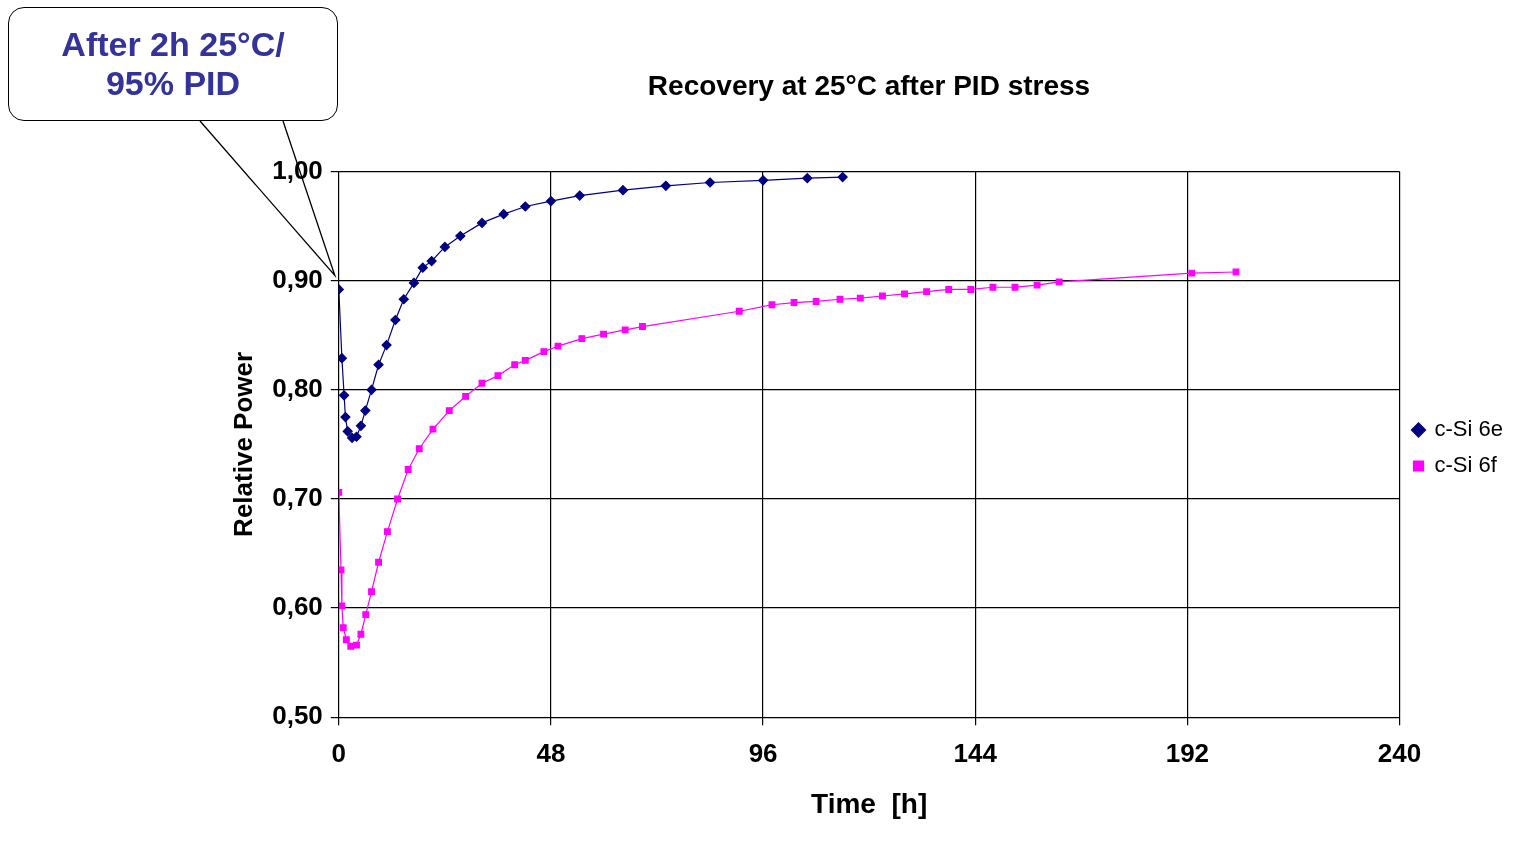 This screenshot has width=1513, height=848. What do you see at coordinates (173, 64) in the screenshot?
I see `text: After 2h 25°C/ 95% PID` at bounding box center [173, 64].